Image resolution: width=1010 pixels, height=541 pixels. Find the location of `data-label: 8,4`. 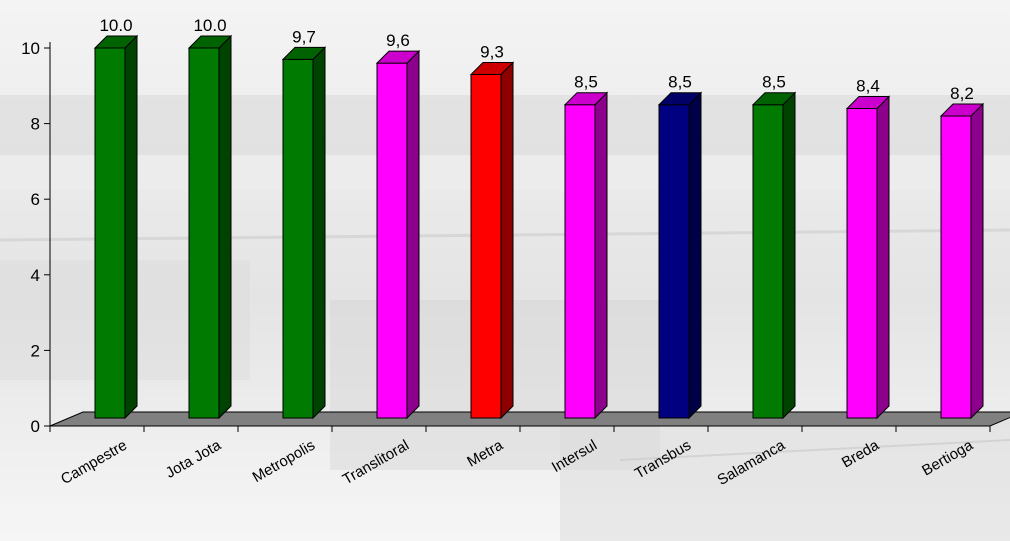

data-label: 8,4 is located at coordinates (868, 85).